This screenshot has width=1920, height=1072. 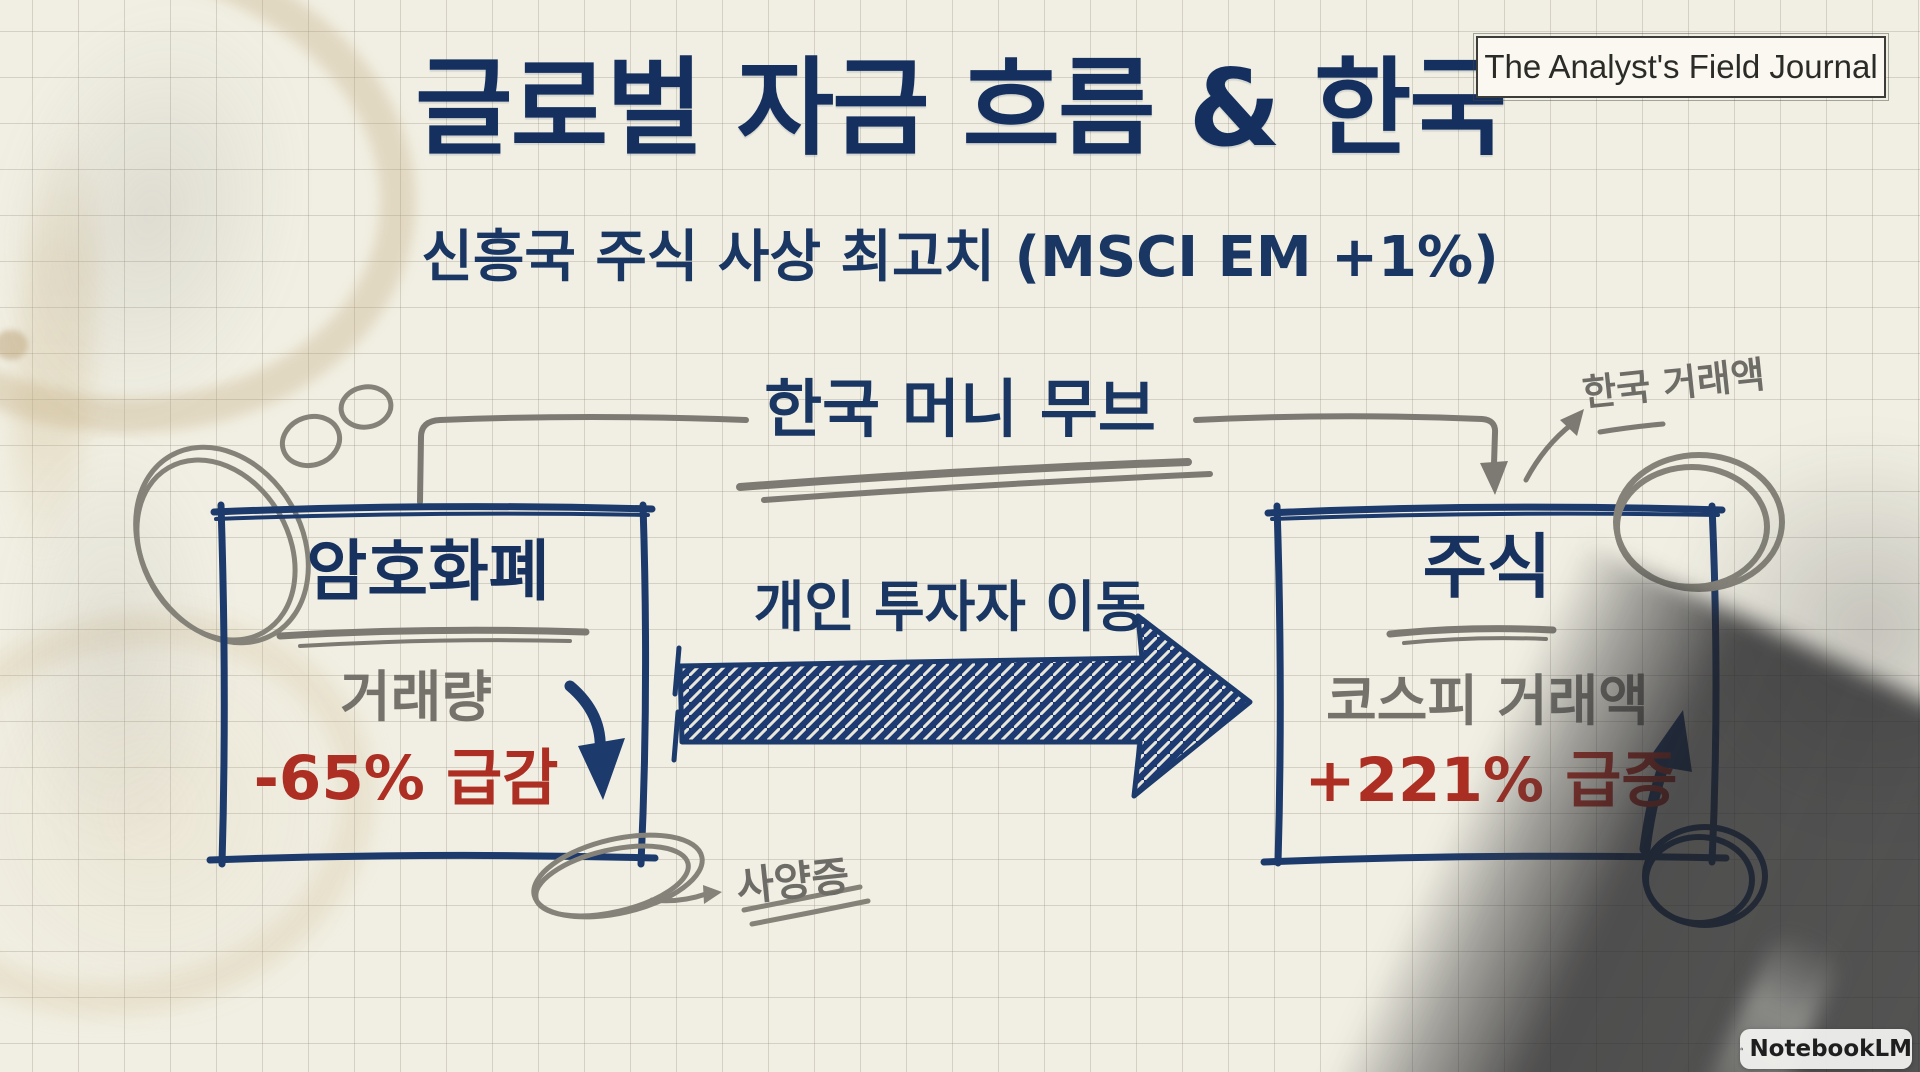 I want to click on flow-arrow-icon, so click(x=962, y=706).